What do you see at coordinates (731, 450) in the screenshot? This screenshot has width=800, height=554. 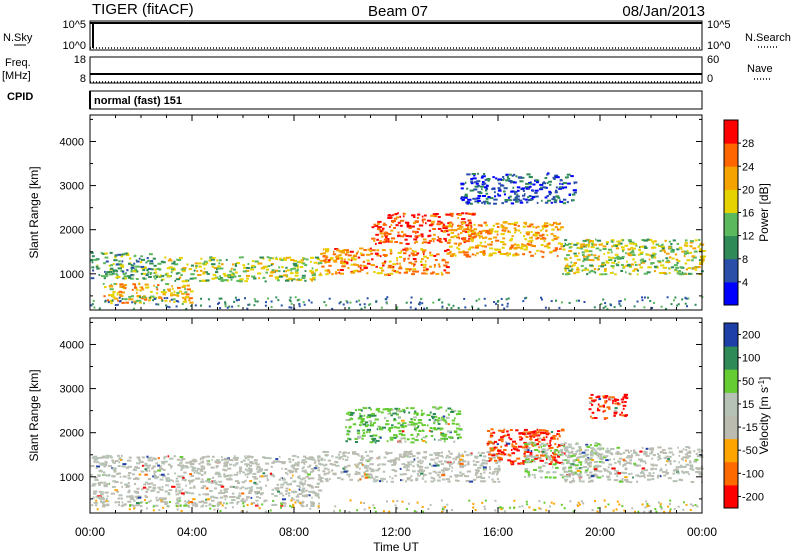 I see `colorbar-segment` at bounding box center [731, 450].